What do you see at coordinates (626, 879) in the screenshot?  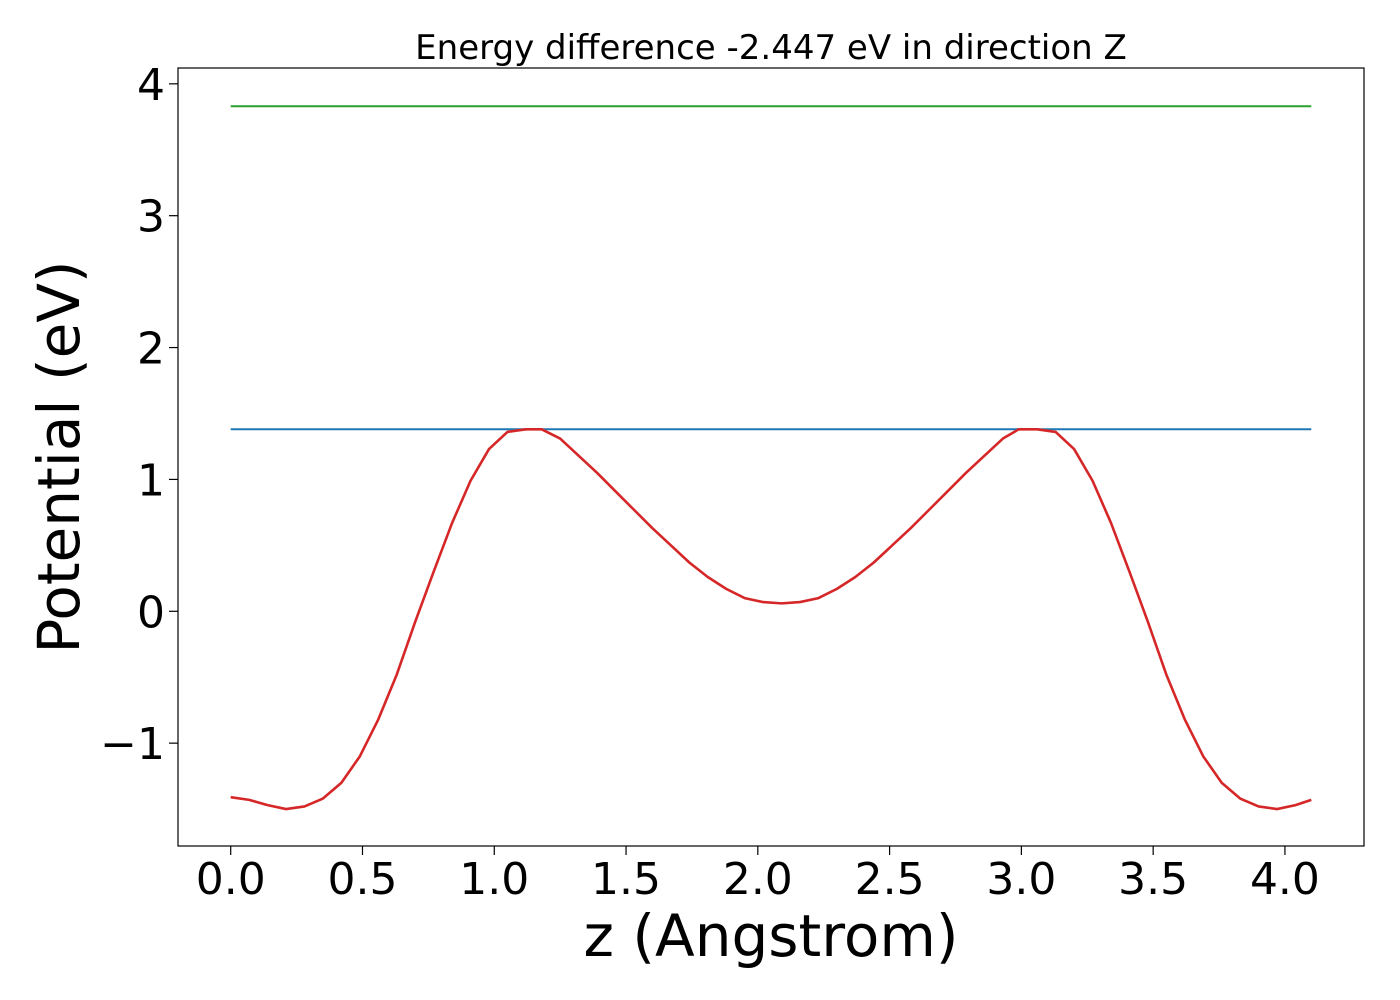 I see `x-tick-label: 1.5` at bounding box center [626, 879].